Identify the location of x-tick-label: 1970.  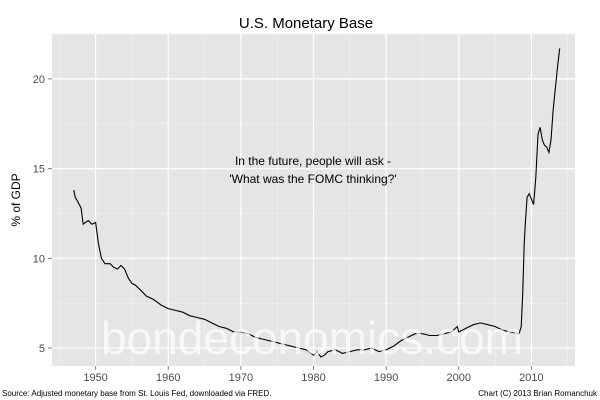
(241, 378).